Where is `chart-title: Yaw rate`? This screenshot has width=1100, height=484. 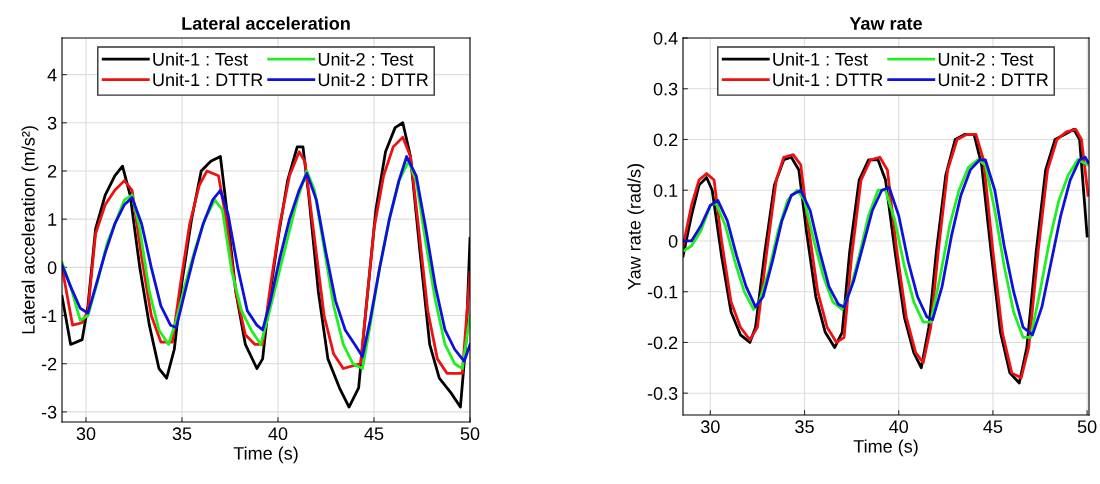 chart-title: Yaw rate is located at coordinates (886, 23).